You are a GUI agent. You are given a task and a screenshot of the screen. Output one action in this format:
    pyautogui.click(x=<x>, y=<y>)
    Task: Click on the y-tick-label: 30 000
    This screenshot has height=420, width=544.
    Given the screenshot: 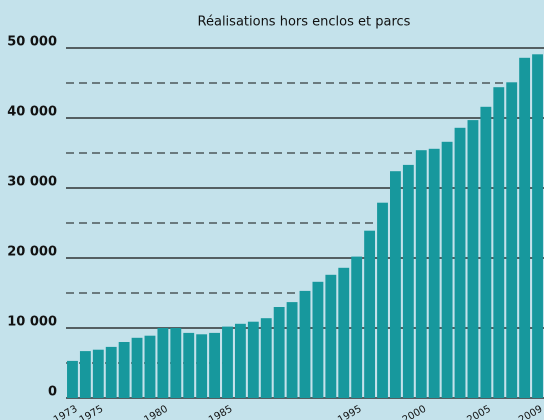 What is the action you would take?
    pyautogui.click(x=32, y=182)
    